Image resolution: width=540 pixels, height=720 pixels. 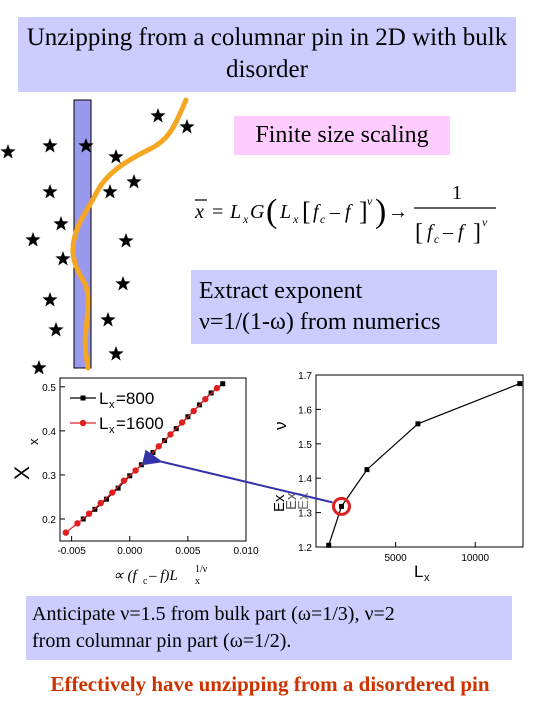 I want to click on formula-minus-f: – f, so click(x=341, y=212).